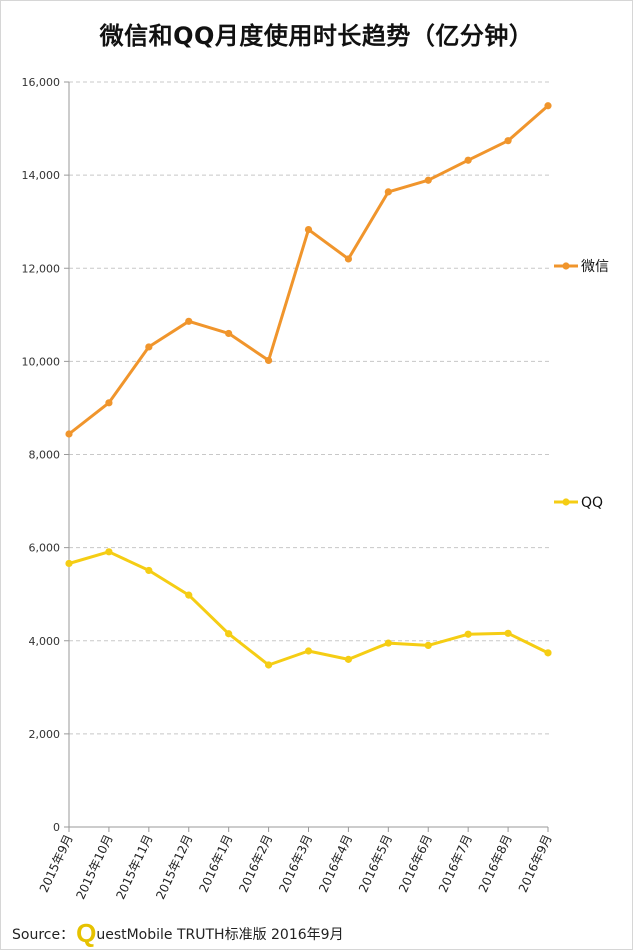 The height and width of the screenshot is (950, 633). What do you see at coordinates (86, 933) in the screenshot?
I see `questmobile-logo-letter: Q` at bounding box center [86, 933].